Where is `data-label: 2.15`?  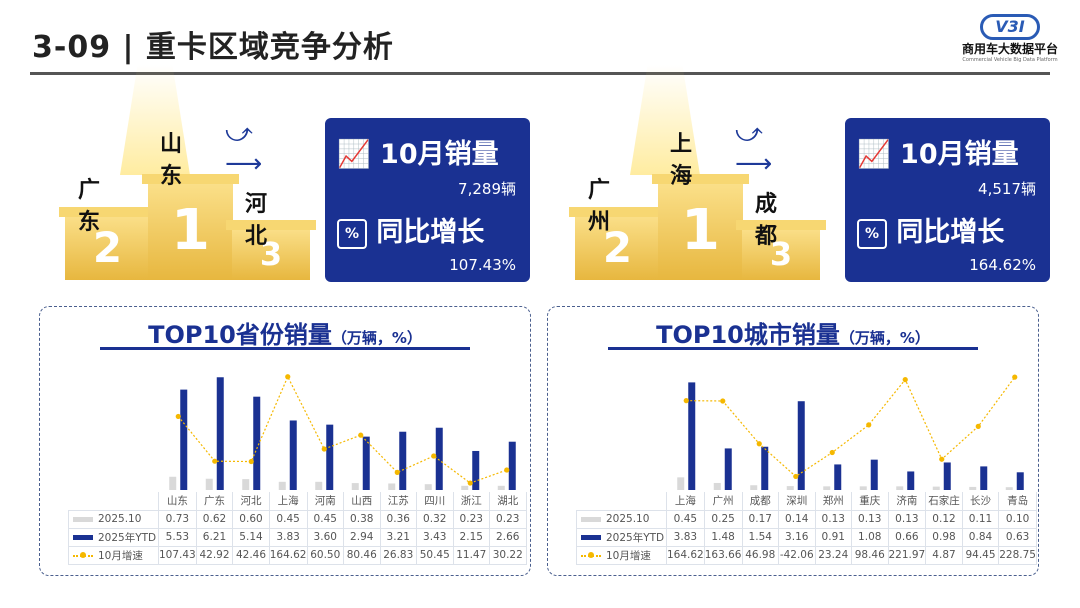
data-label: 2.15 is located at coordinates (471, 537).